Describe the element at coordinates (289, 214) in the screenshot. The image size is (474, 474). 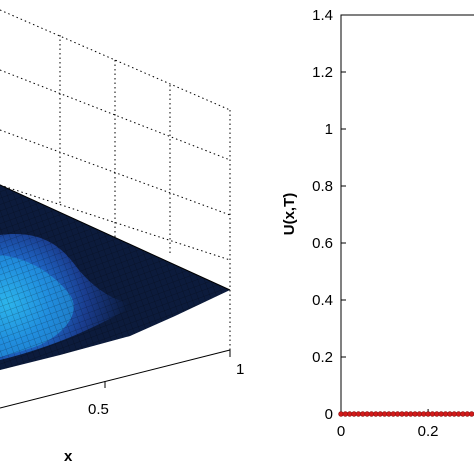
I see `y-axis-title: U(x,T)` at that location.